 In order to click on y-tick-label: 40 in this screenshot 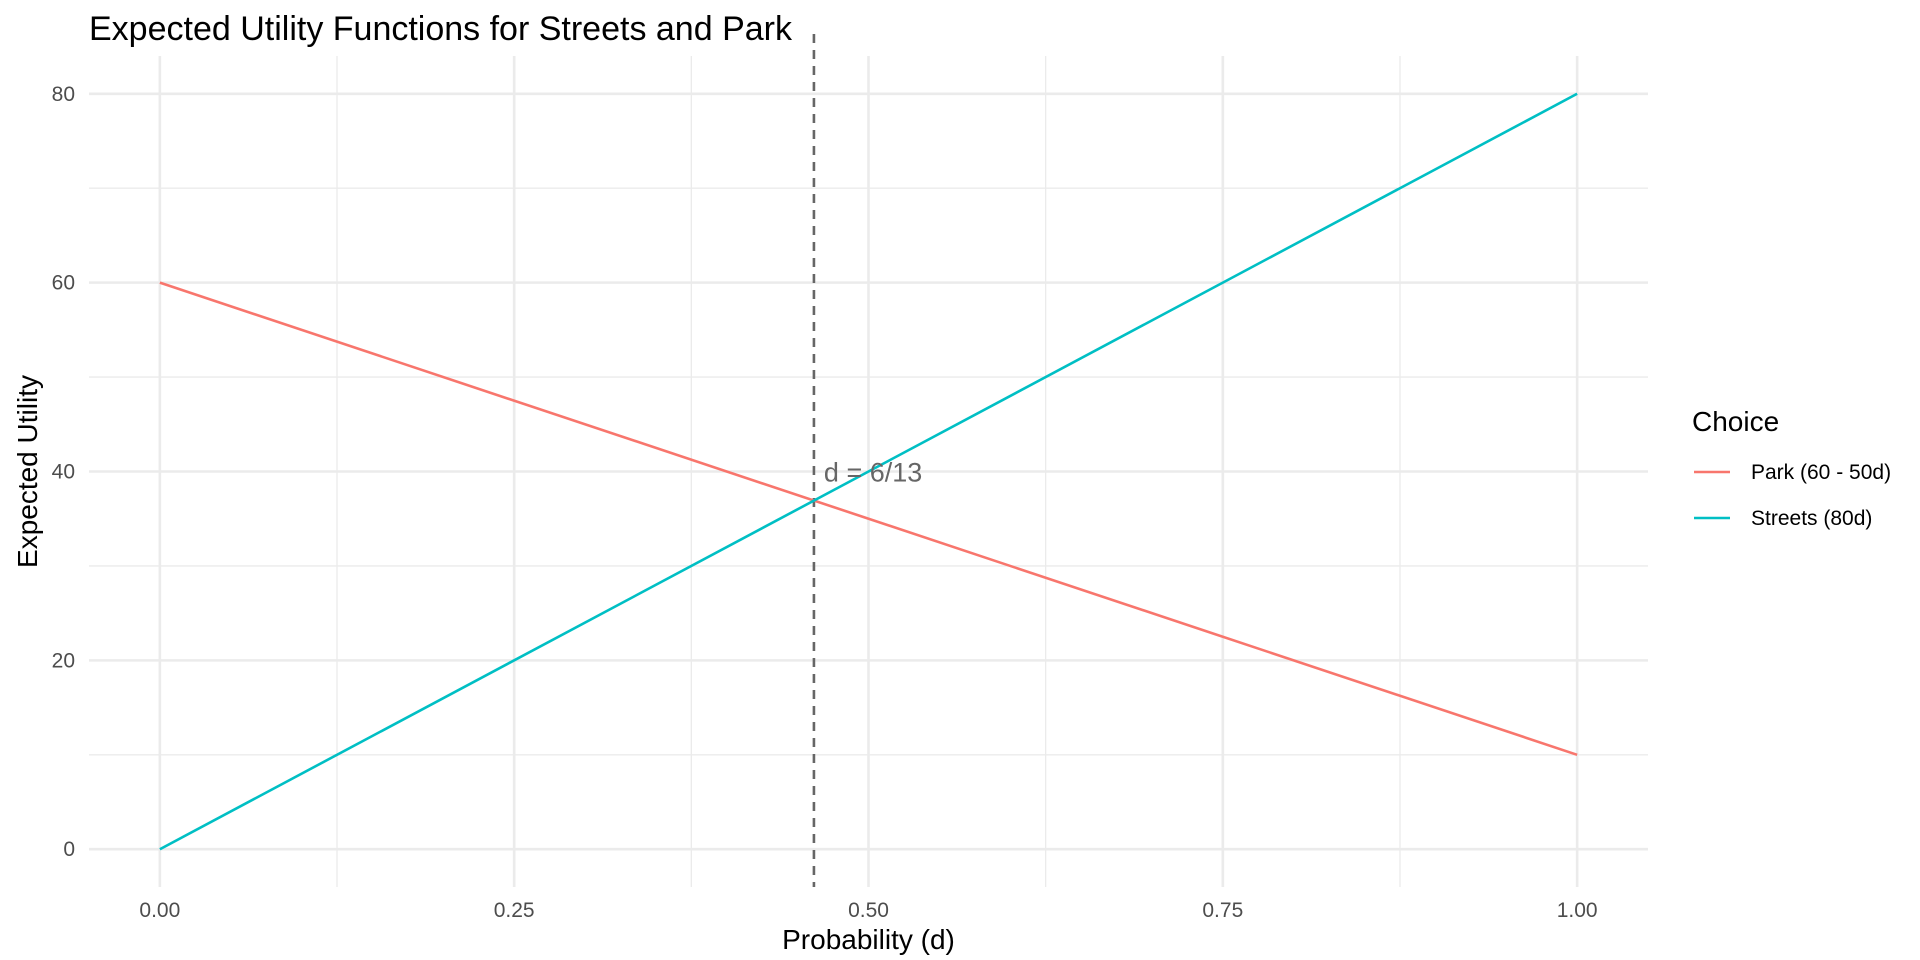, I will do `click(63, 472)`.